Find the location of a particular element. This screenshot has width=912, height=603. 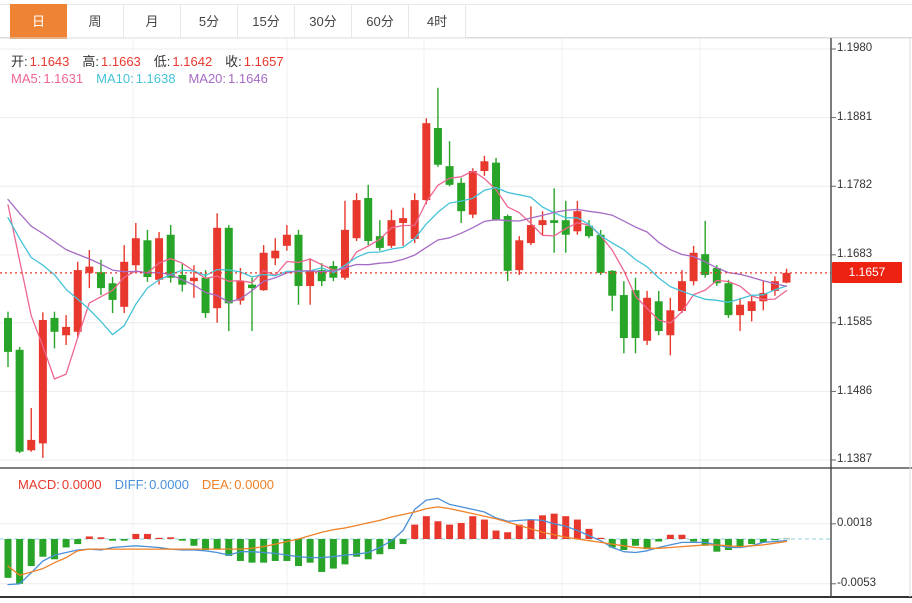

ma5-value: 1.1631 is located at coordinates (63, 78).